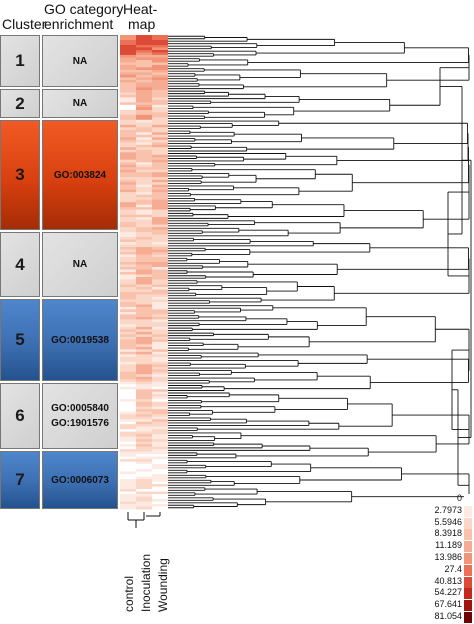 This screenshot has width=474, height=624. I want to click on cluster-1-go: NA, so click(80, 61).